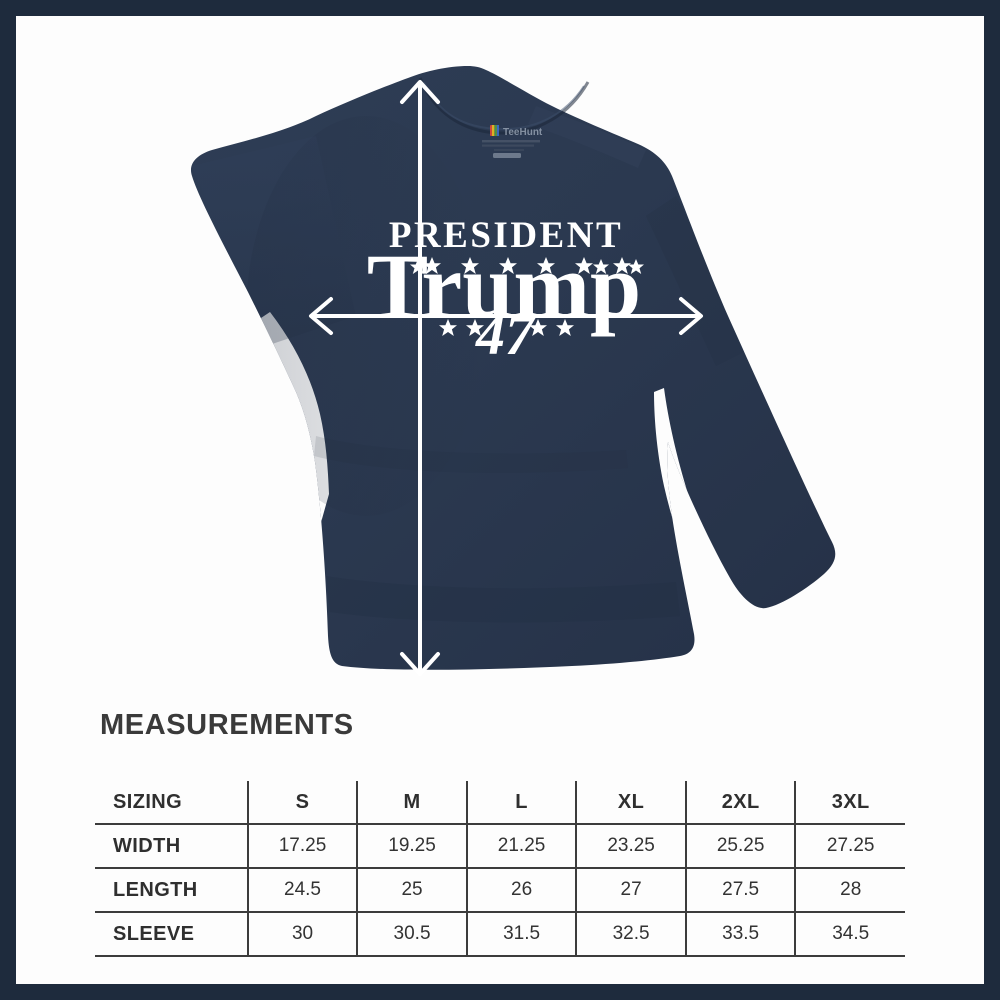 Image resolution: width=1000 pixels, height=1000 pixels. What do you see at coordinates (850, 934) in the screenshot?
I see `cell-sleeve-3xl: 34.5` at bounding box center [850, 934].